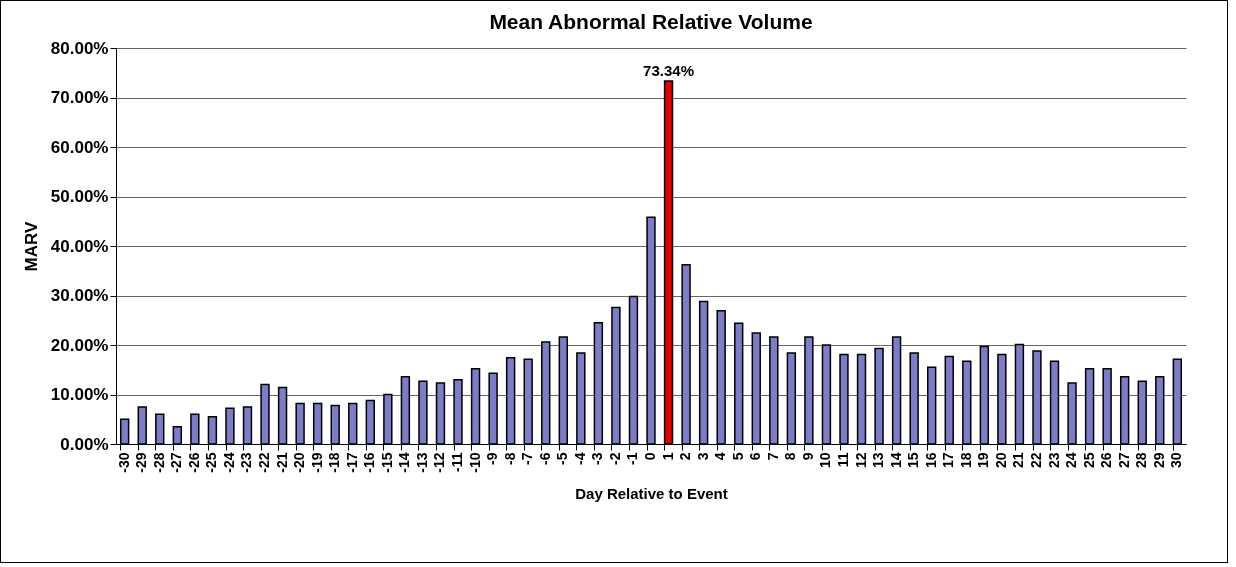  I want to click on x-tick-label: -4, so click(579, 458).